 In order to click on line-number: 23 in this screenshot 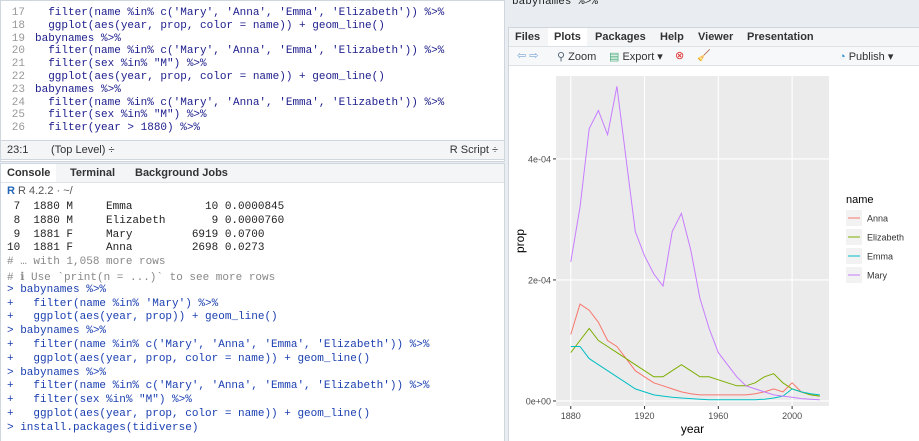, I will do `click(18, 89)`.